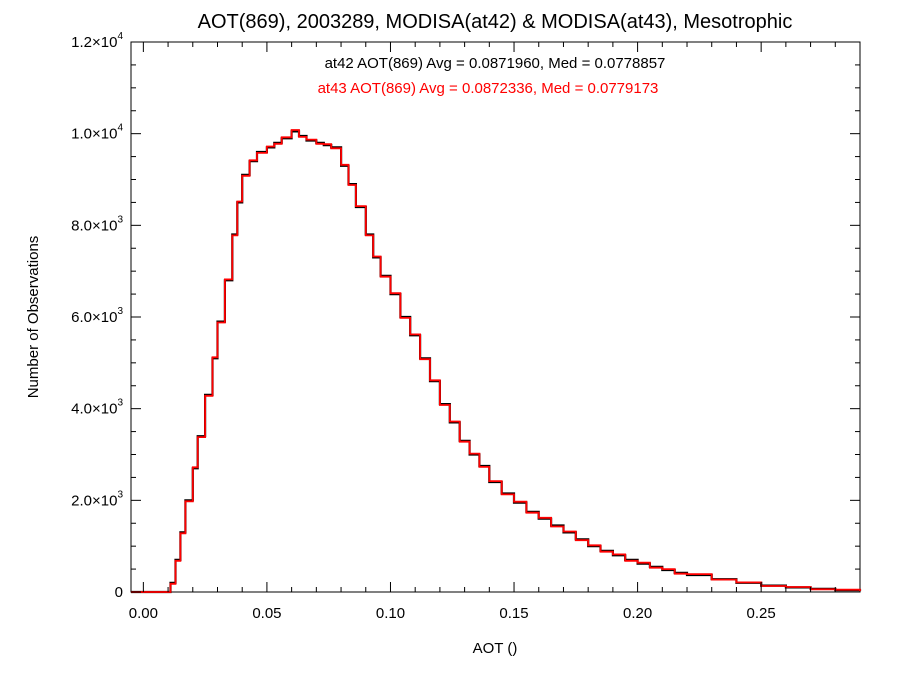 This screenshot has width=900, height=675. Describe the element at coordinates (33, 317) in the screenshot. I see `y-axis-label: Number of Observations` at that location.